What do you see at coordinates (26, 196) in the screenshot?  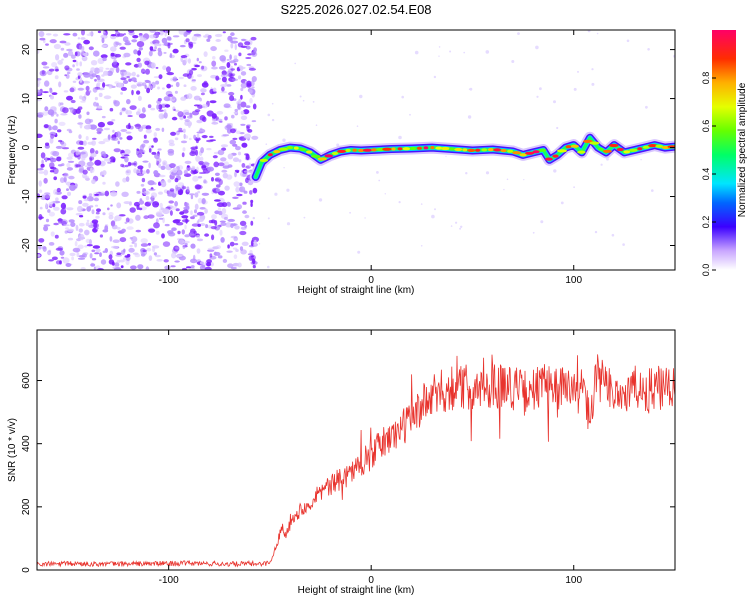 I see `y-tick-label: -10` at bounding box center [26, 196].